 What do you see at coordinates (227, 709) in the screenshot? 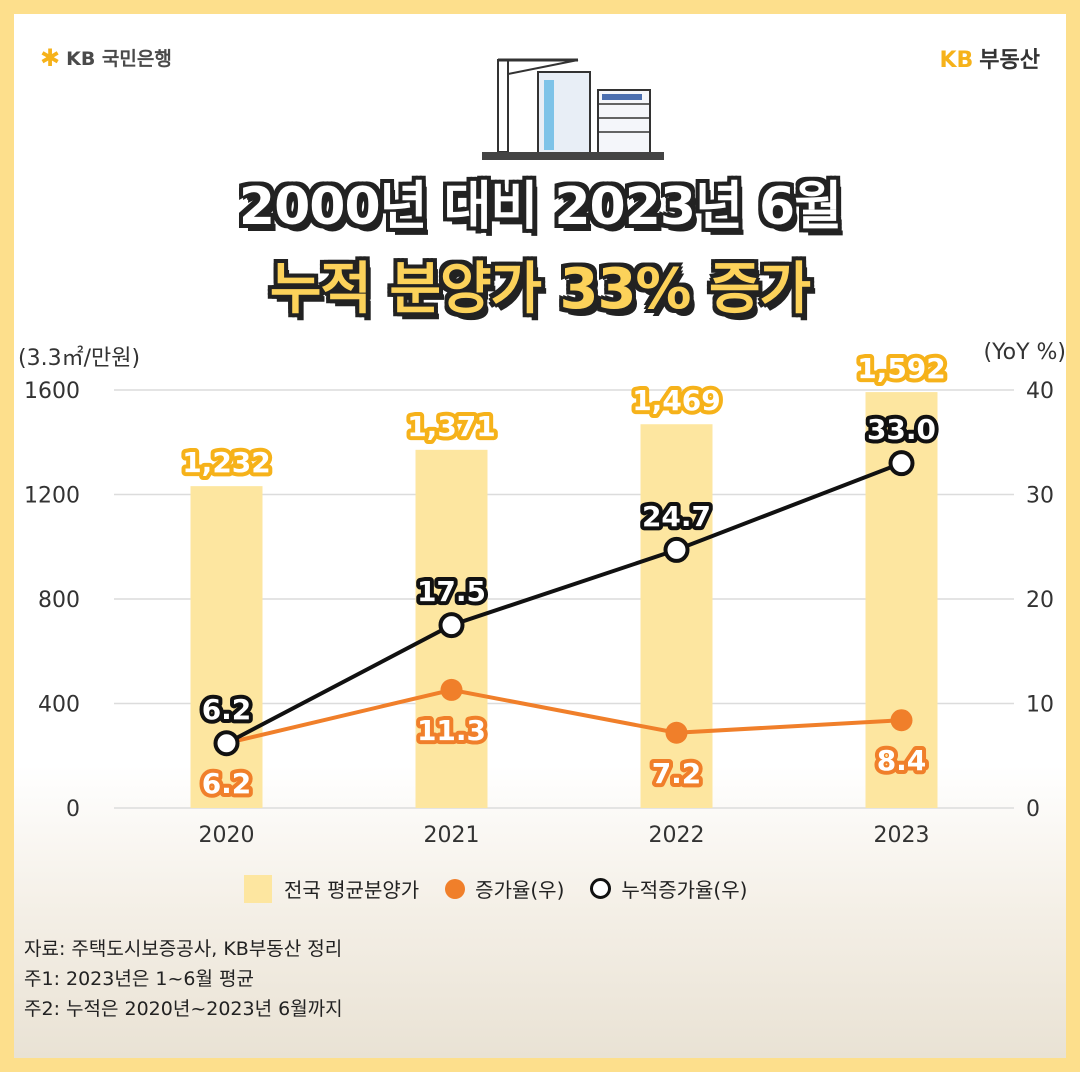
I see `cumulative-value-label: 6.2` at bounding box center [227, 709].